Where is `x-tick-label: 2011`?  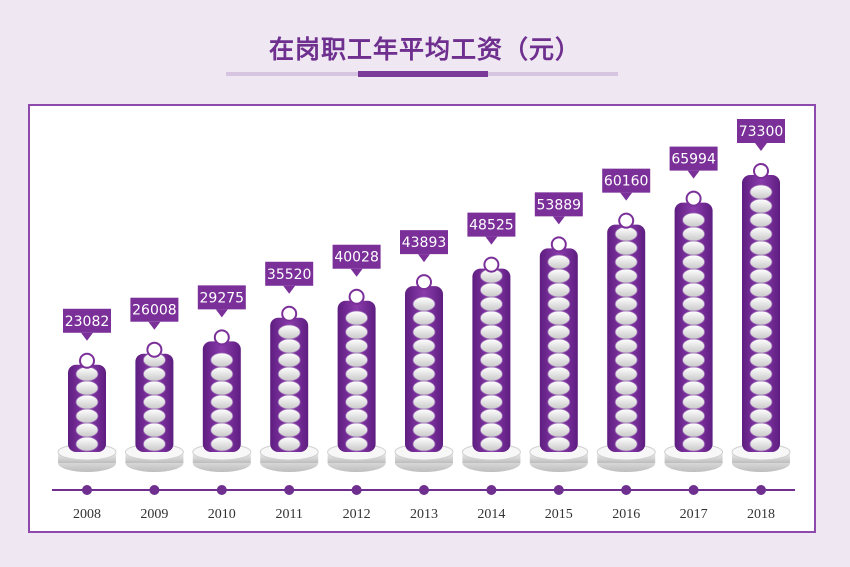 x-tick-label: 2011 is located at coordinates (288, 514).